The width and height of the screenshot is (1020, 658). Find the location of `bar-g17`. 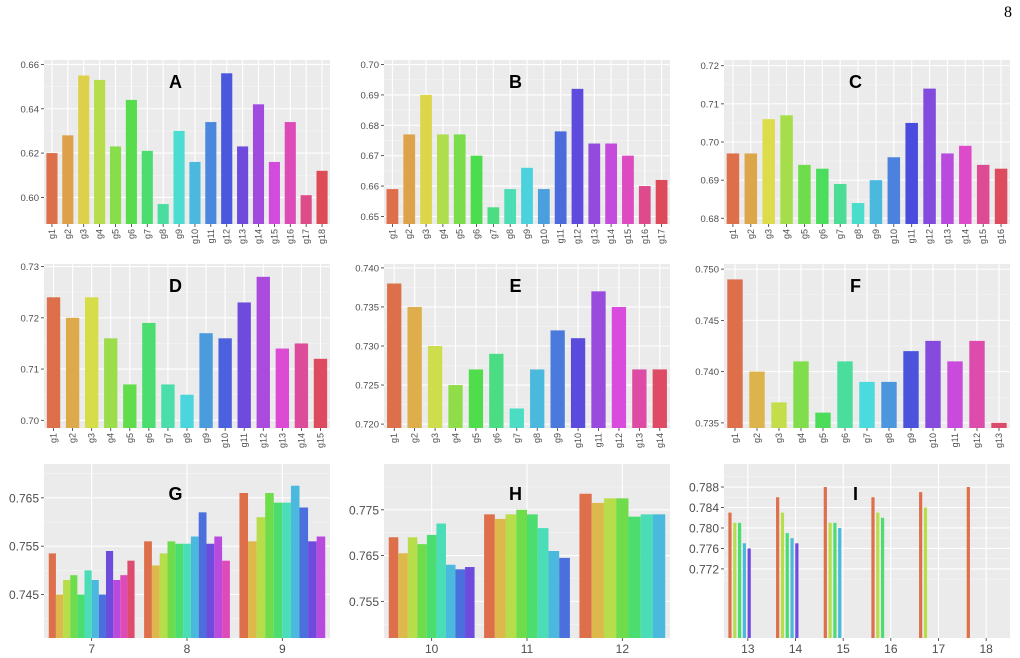

bar-g17 is located at coordinates (661, 201).